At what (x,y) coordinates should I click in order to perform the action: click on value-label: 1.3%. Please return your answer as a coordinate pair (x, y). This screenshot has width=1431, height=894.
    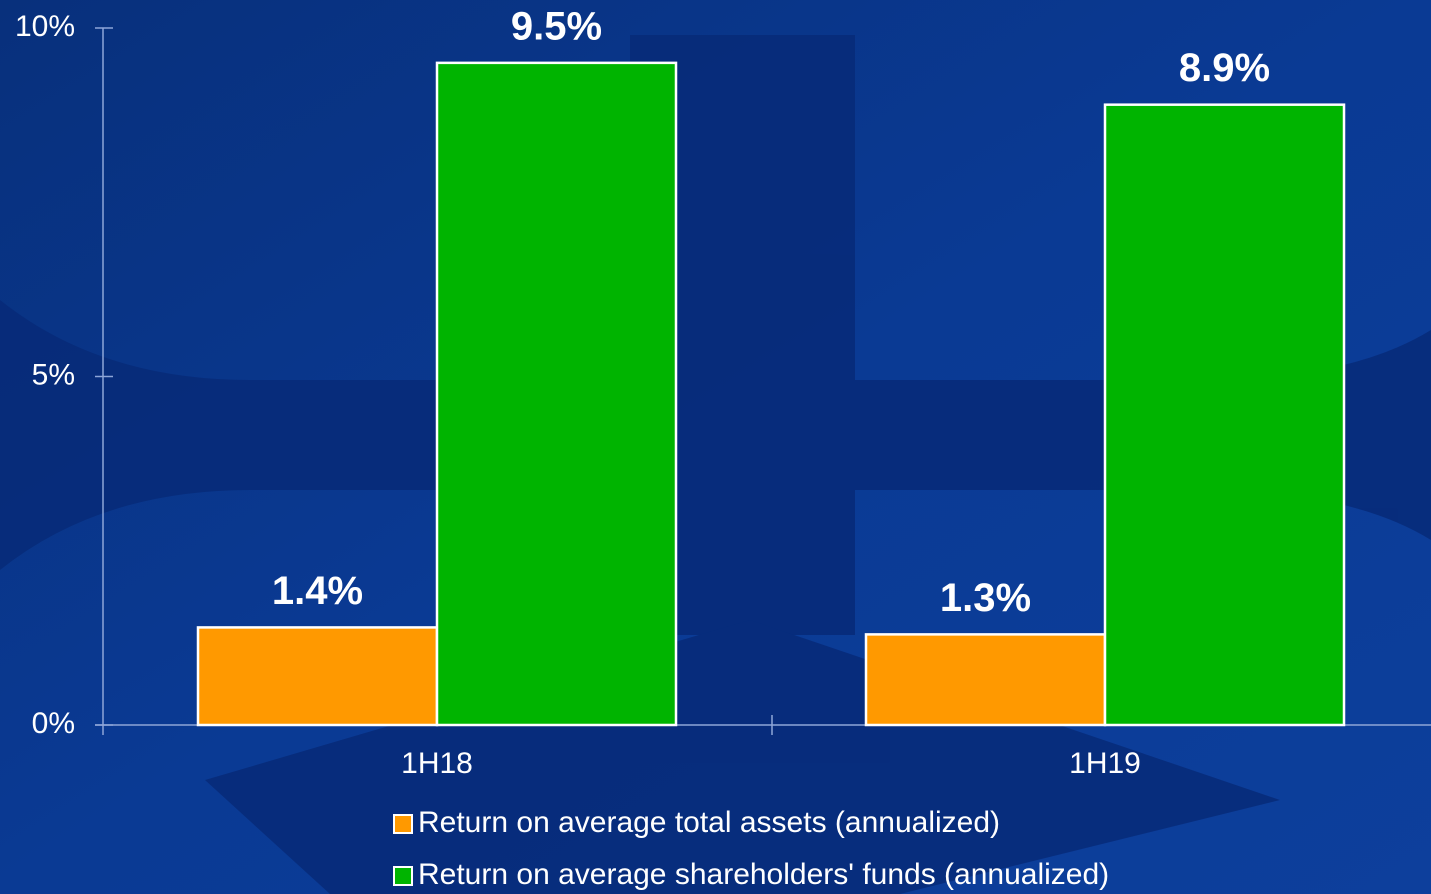
    Looking at the image, I should click on (985, 598).